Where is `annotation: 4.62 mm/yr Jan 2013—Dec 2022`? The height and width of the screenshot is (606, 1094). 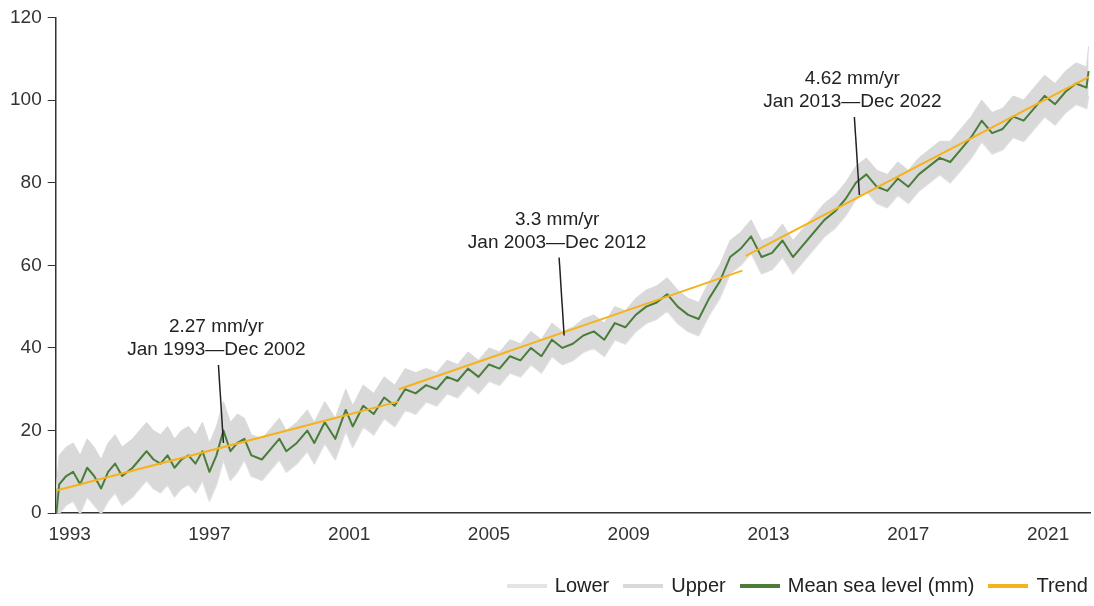
annotation: 4.62 mm/yr Jan 2013—Dec 2022 is located at coordinates (852, 89).